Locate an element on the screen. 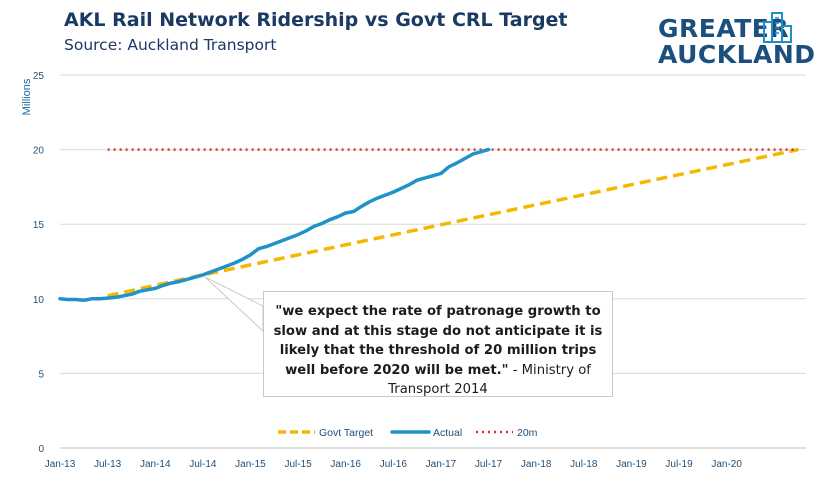  x-tick-label: Jul-16 is located at coordinates (394, 464).